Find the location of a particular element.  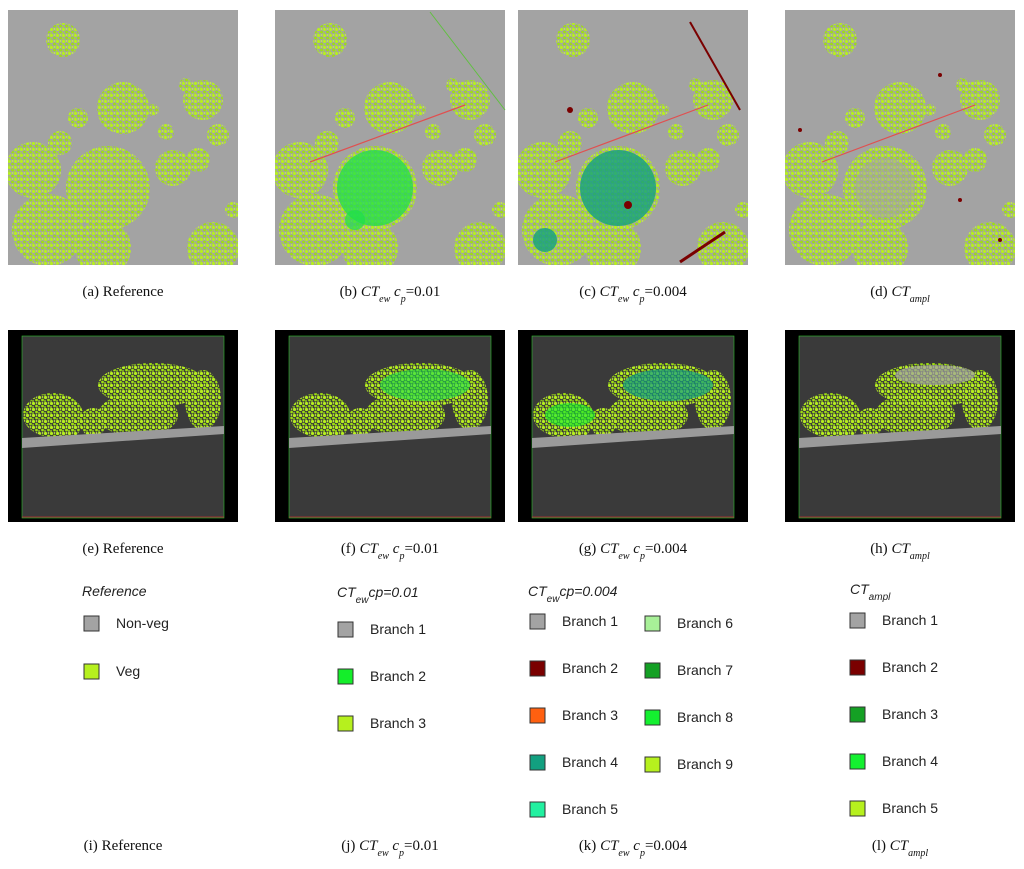

legend: CTewcp=0.01 Branch 1 Branch 2 Branch 3 is located at coordinates (381, 658).